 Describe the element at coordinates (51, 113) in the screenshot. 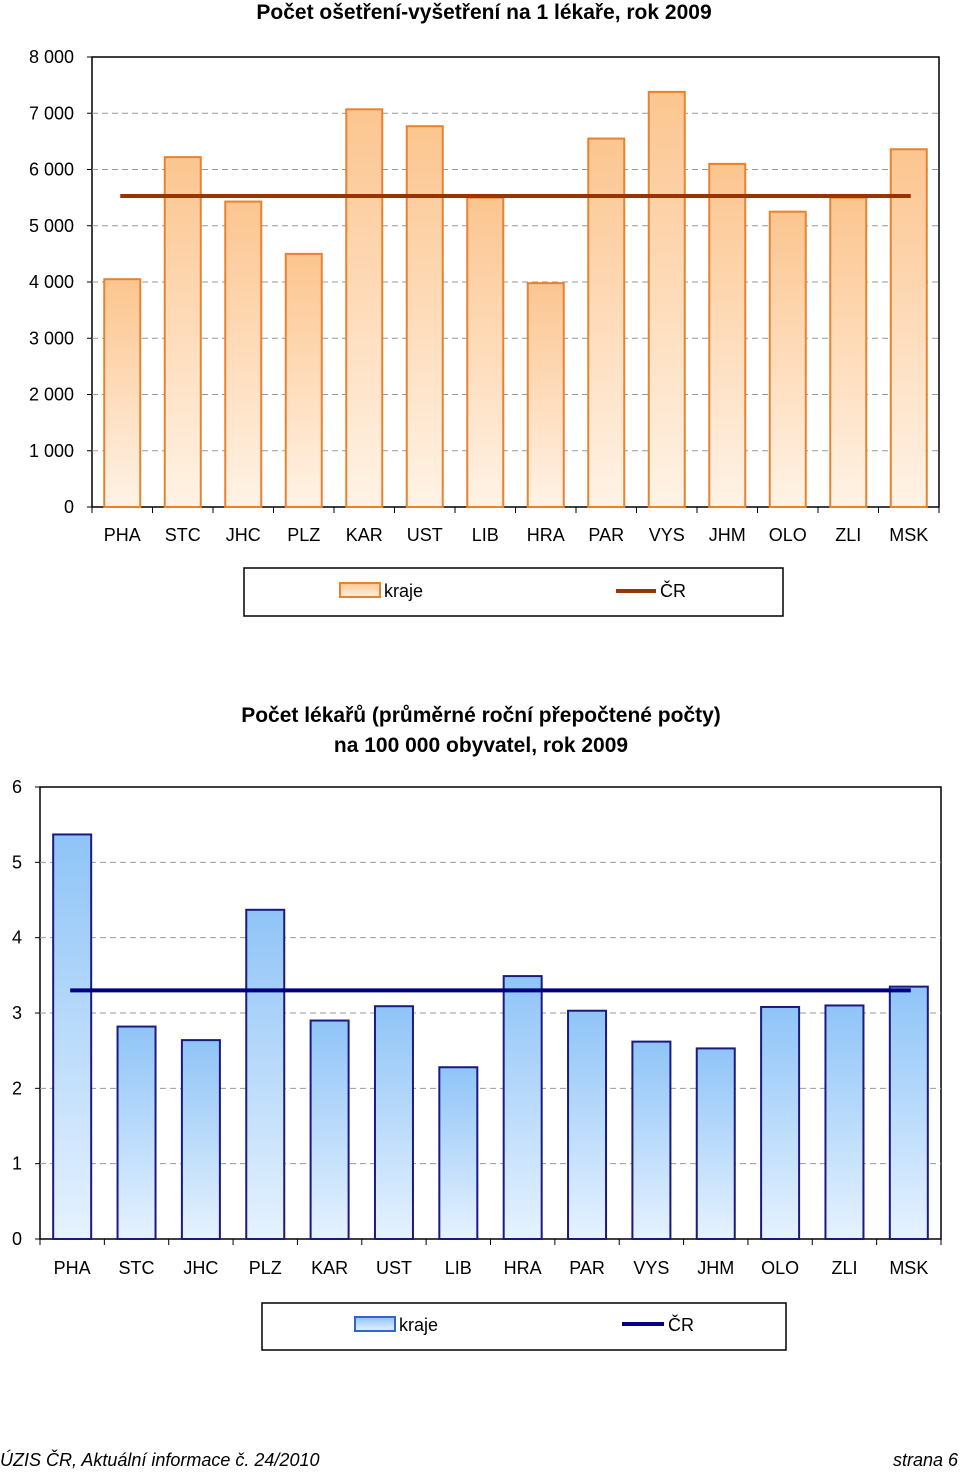

I see `y-tick-label: 7 000` at that location.